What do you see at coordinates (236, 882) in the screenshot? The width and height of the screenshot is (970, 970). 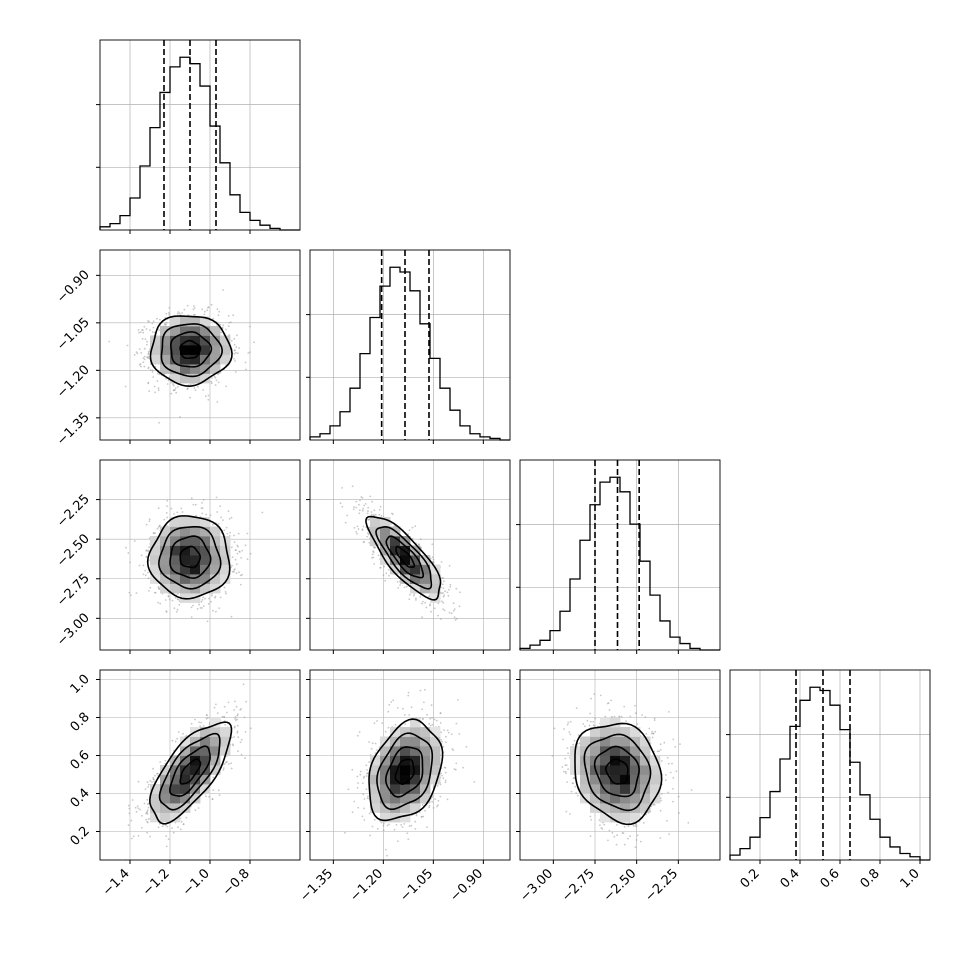 I see `x-tick-label: −0.8` at bounding box center [236, 882].